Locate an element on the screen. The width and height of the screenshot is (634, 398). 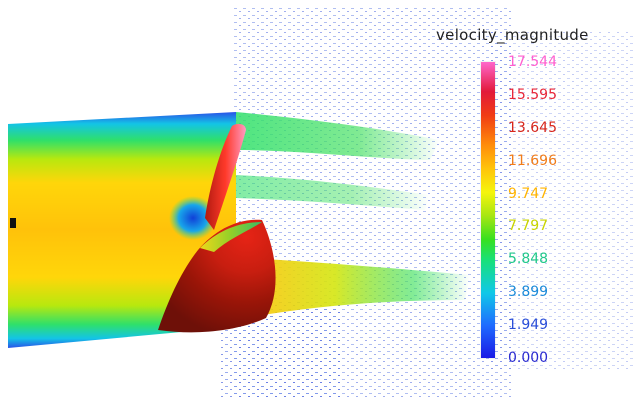
lower-blade-edge is located at coordinates (231, 237).